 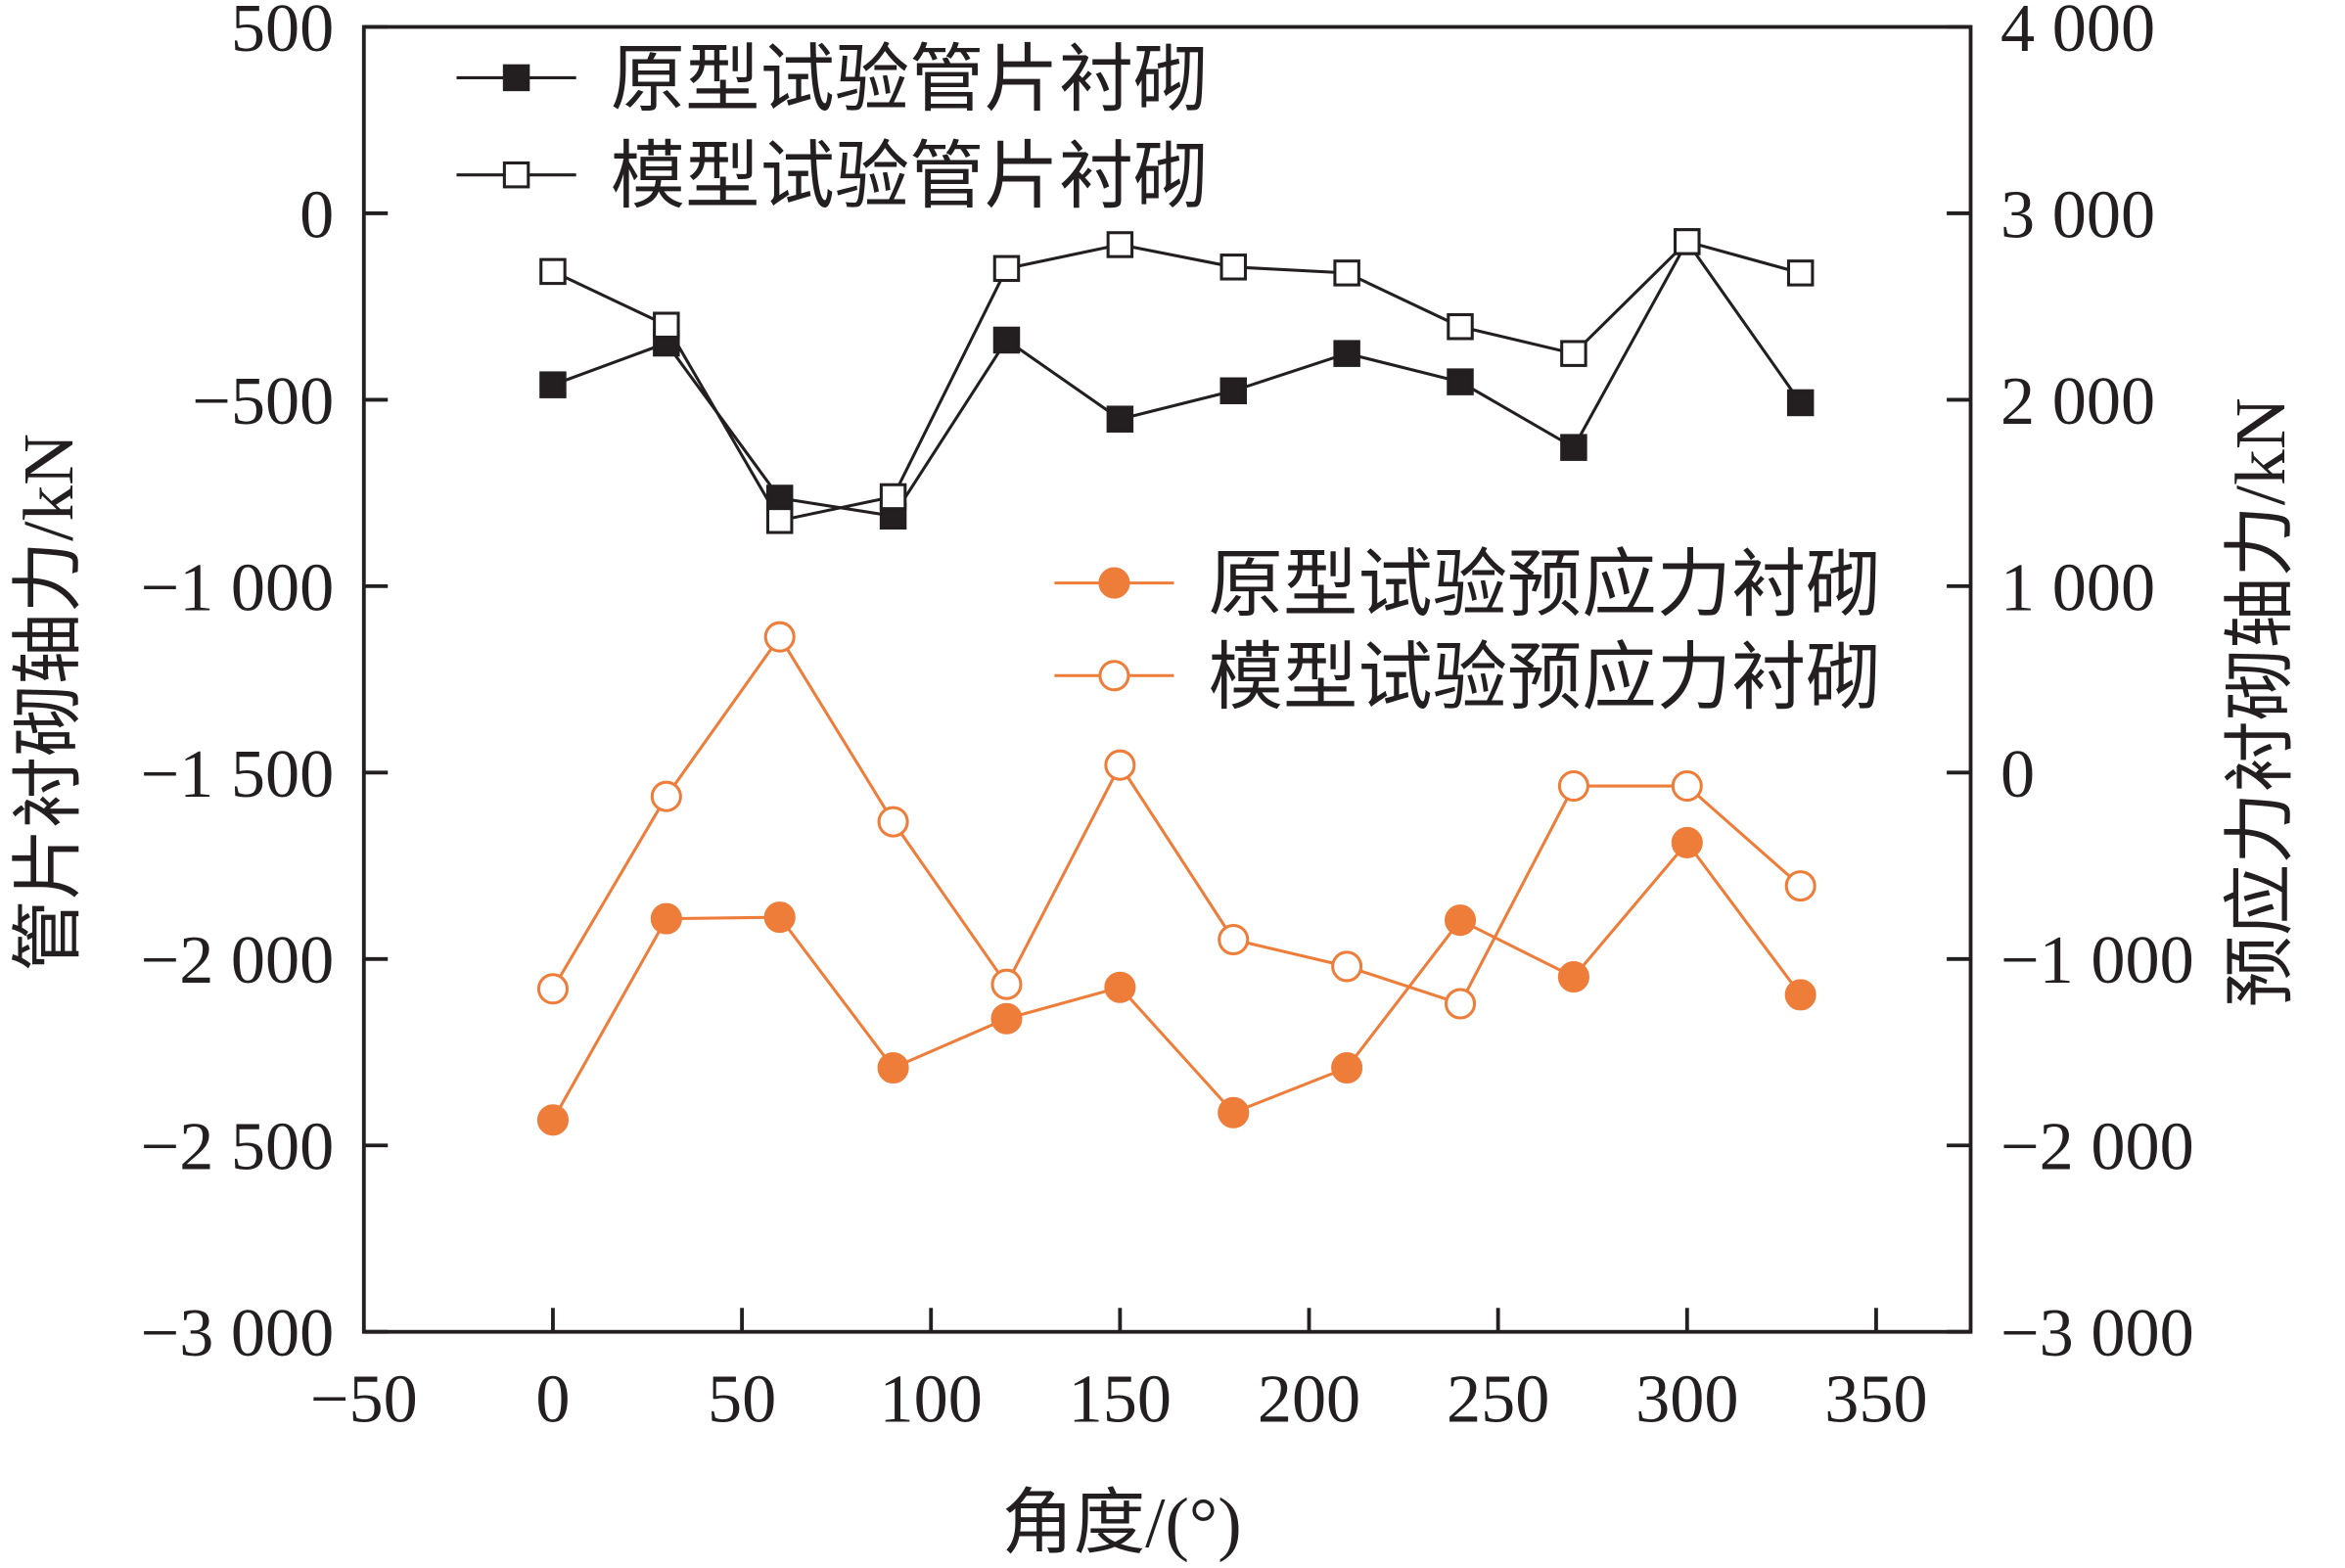 I want to click on x-tick-label: 150, so click(x=1121, y=1398).